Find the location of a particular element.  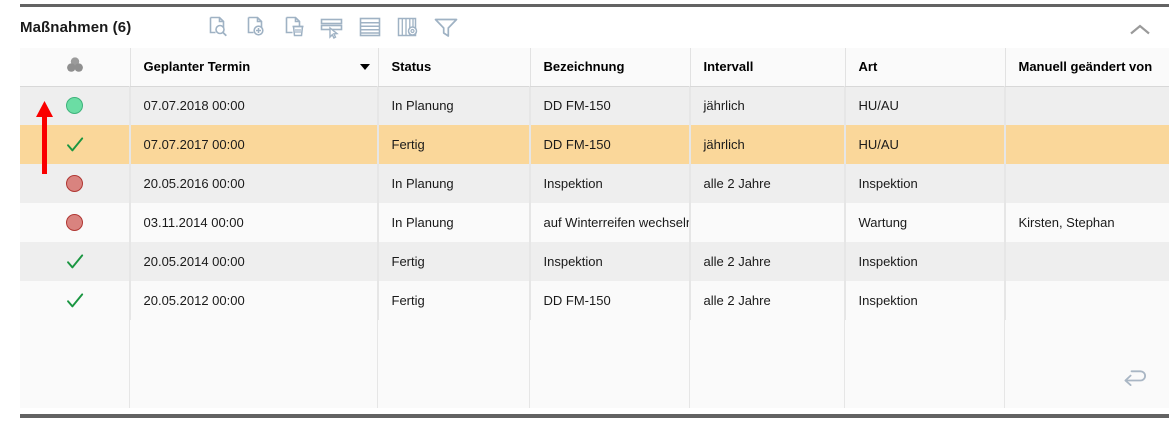

column-header-status: Status is located at coordinates (454, 67).